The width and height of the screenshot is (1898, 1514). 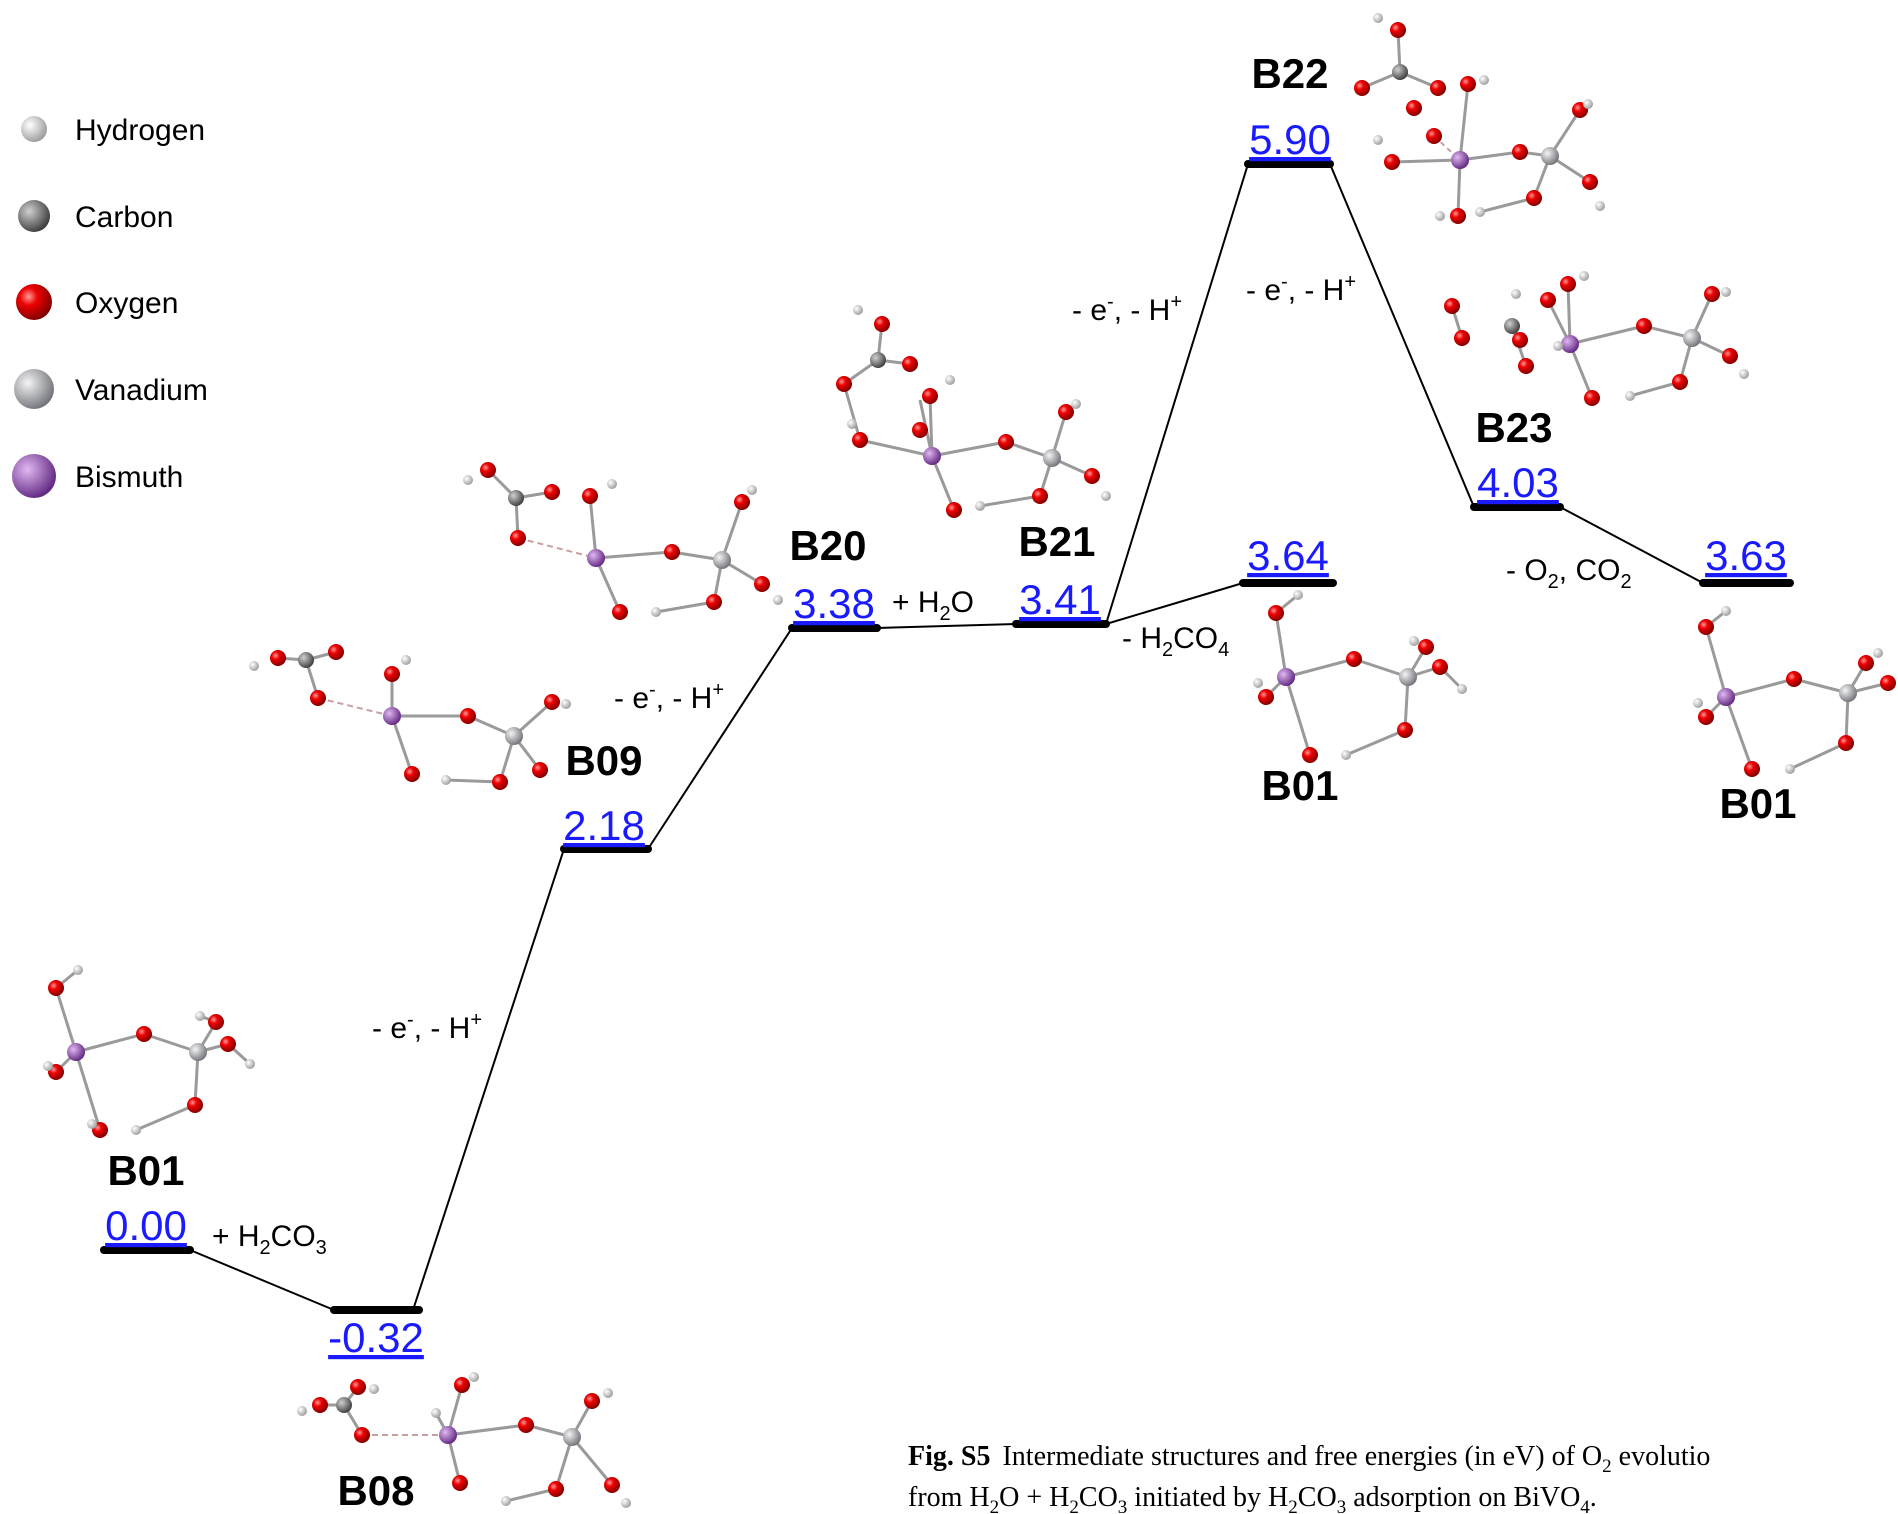 I want to click on energy-value: 2.18, so click(x=604, y=825).